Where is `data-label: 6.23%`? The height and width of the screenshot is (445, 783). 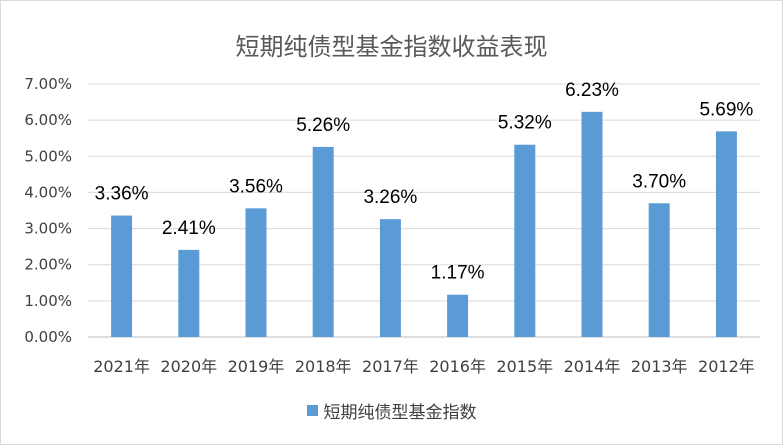 data-label: 6.23% is located at coordinates (592, 90).